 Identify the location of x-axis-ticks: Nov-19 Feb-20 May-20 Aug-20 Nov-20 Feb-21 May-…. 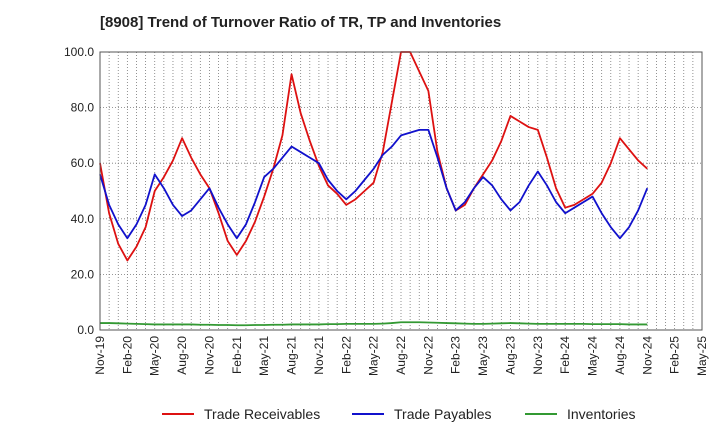
(401, 356).